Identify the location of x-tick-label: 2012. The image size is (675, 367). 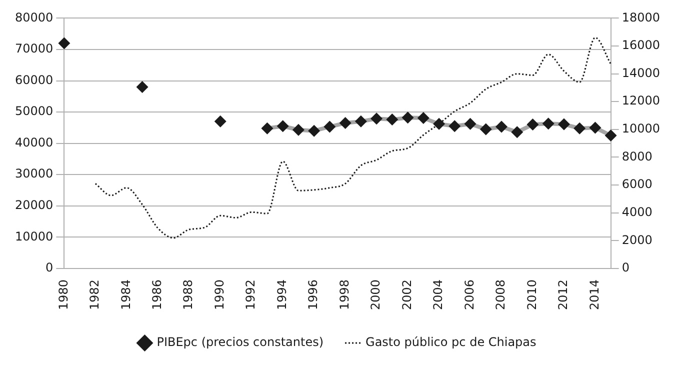
(563, 294).